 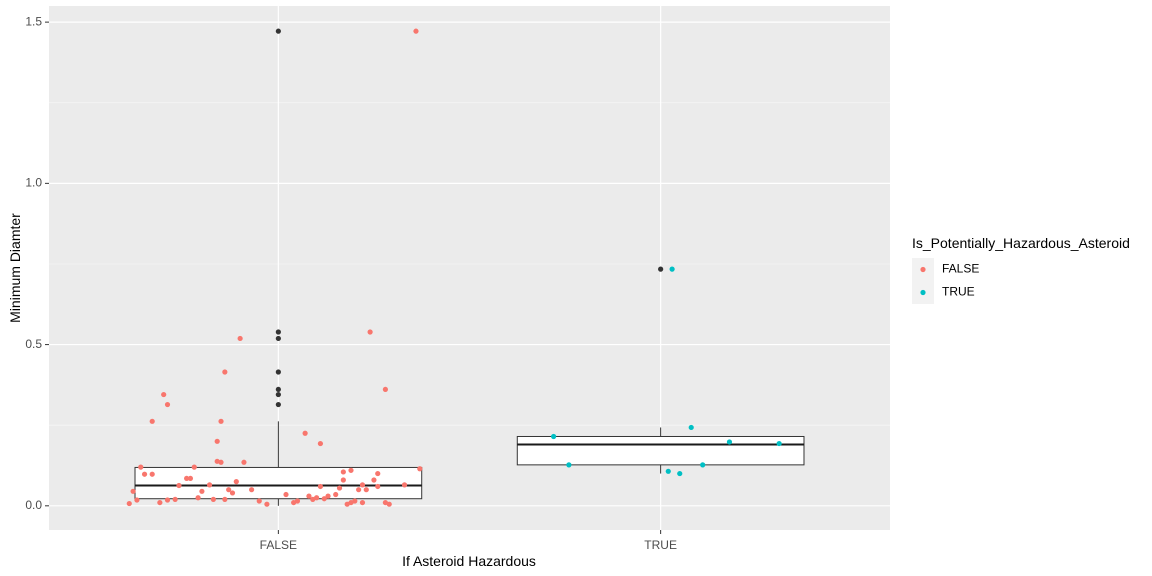 What do you see at coordinates (1021, 243) in the screenshot?
I see `legend-title: Is_Potentially_Hazardous_Asteroid` at bounding box center [1021, 243].